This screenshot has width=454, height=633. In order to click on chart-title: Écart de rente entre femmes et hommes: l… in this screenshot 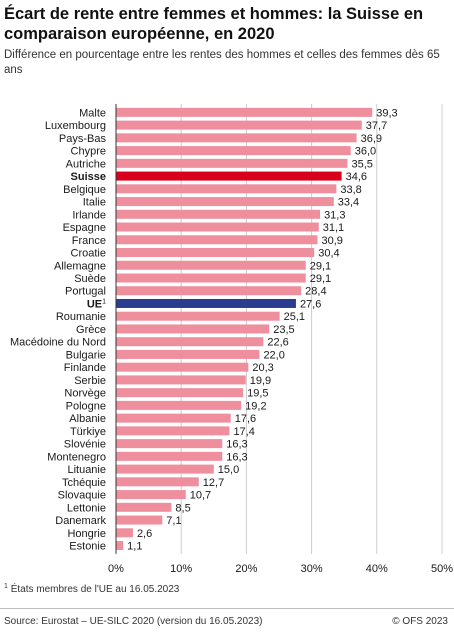, I will do `click(214, 24)`.